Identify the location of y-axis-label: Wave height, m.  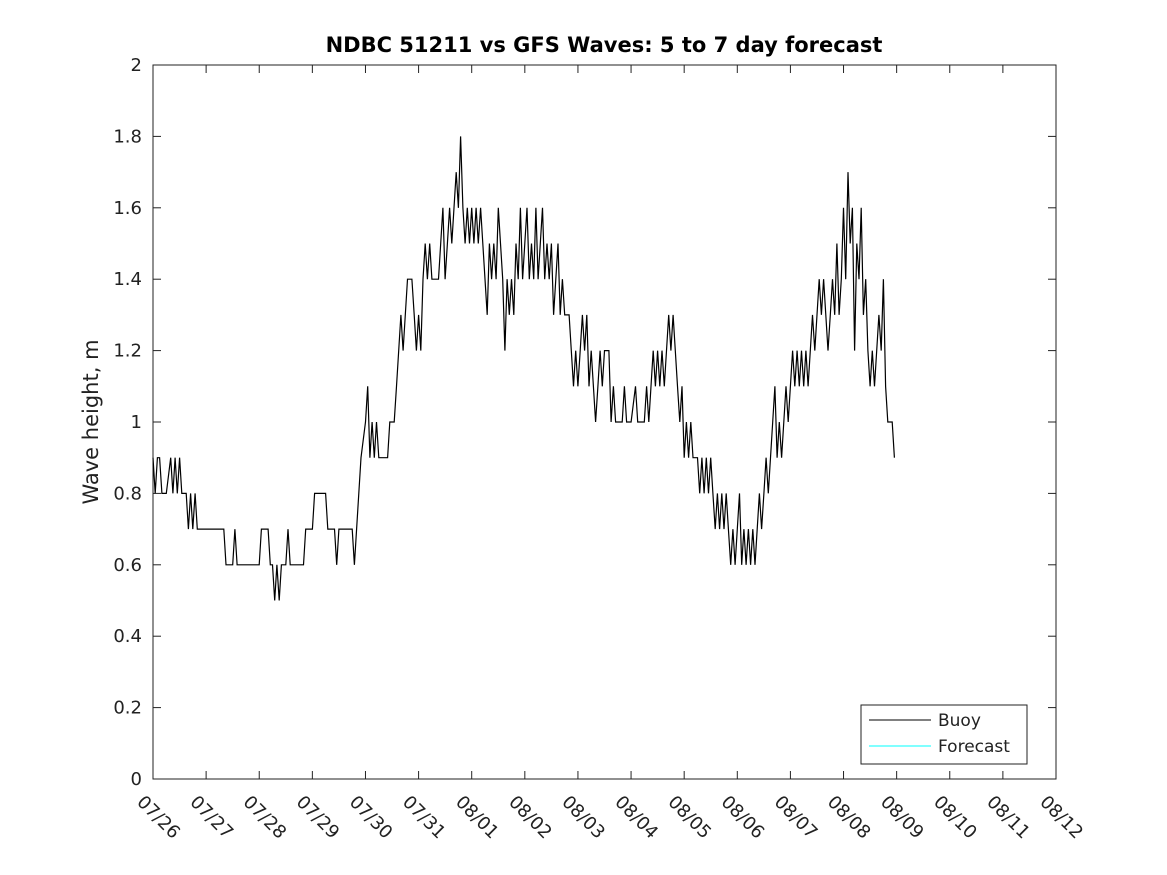
(91, 421).